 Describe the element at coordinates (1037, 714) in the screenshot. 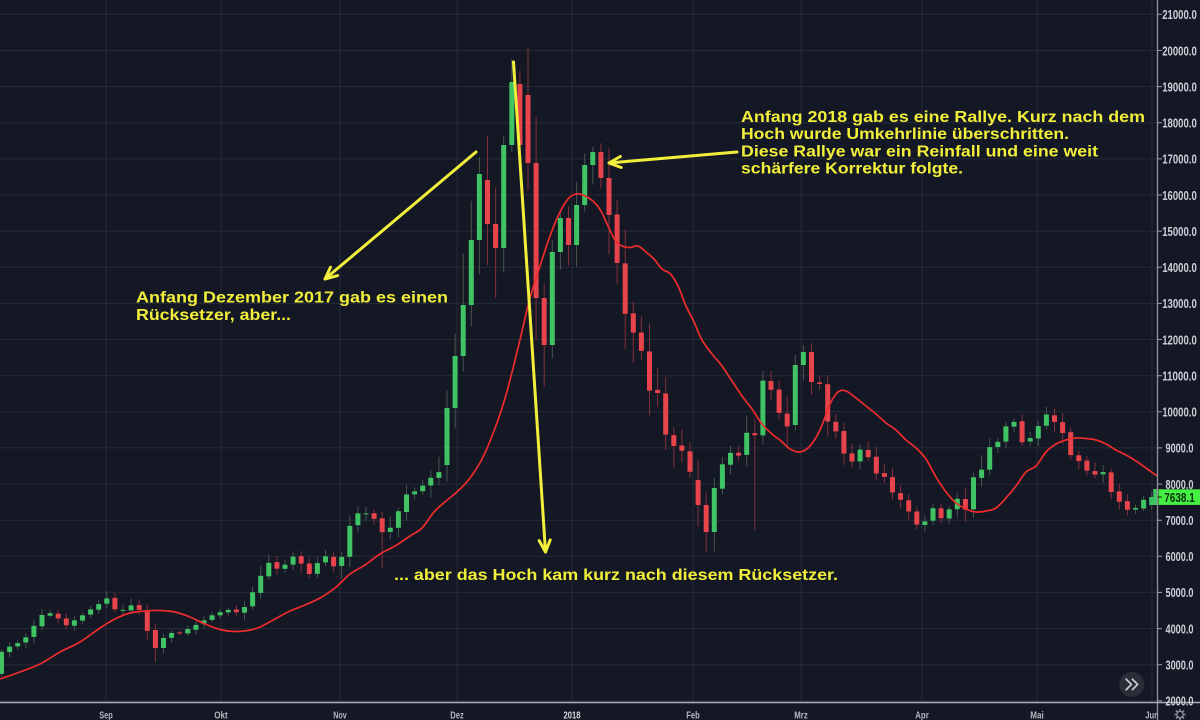

I see `svg-text: Mai` at that location.